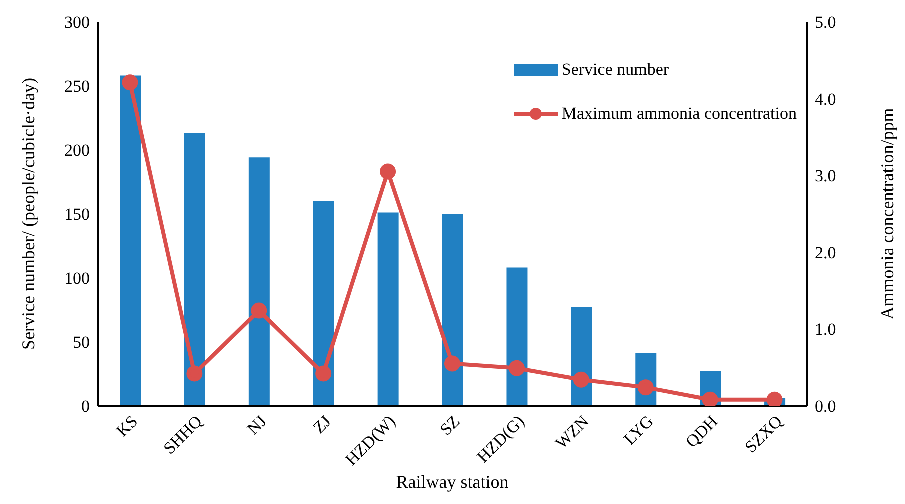 This screenshot has height=504, width=905. What do you see at coordinates (825, 176) in the screenshot?
I see `y2-tick-label: 3.0` at bounding box center [825, 176].